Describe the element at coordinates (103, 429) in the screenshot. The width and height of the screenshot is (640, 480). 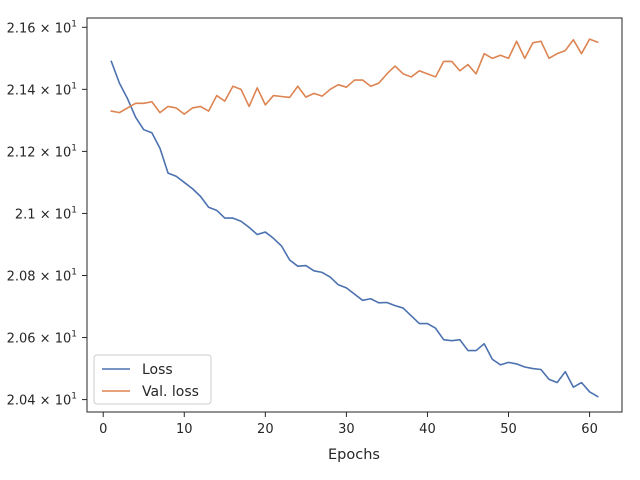
I see `x-tick-label: 0` at that location.